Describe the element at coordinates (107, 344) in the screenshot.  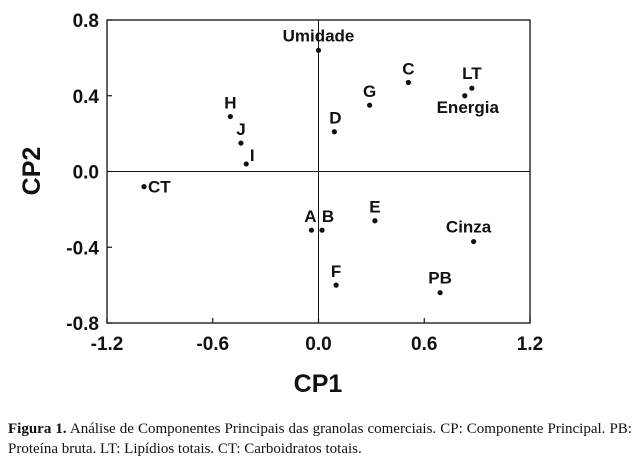
I see `x-tick-label: -1.2` at that location.